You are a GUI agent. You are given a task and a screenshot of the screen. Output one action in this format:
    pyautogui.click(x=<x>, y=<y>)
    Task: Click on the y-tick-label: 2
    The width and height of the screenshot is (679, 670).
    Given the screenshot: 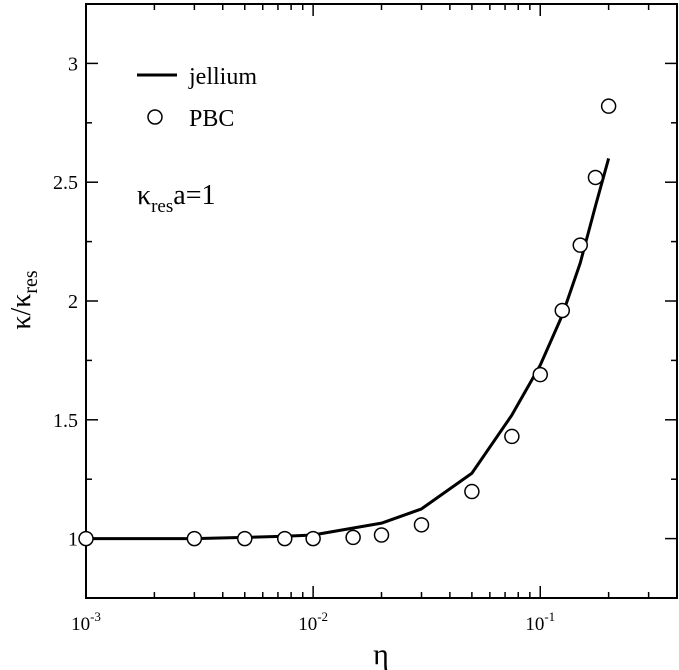 What is the action you would take?
    pyautogui.click(x=73, y=302)
    